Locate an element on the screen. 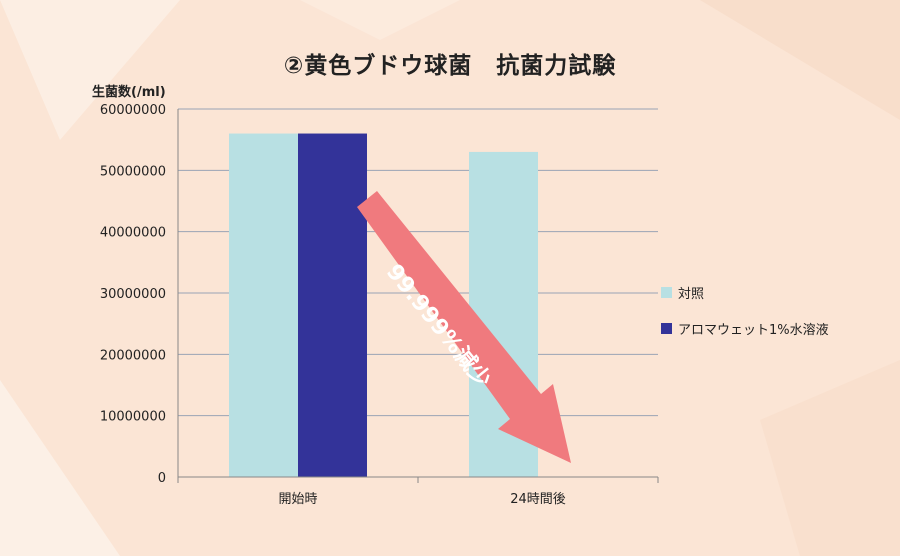 This screenshot has height=556, width=900. legend: 対照 アロマウェット1%水溶液 is located at coordinates (745, 319).